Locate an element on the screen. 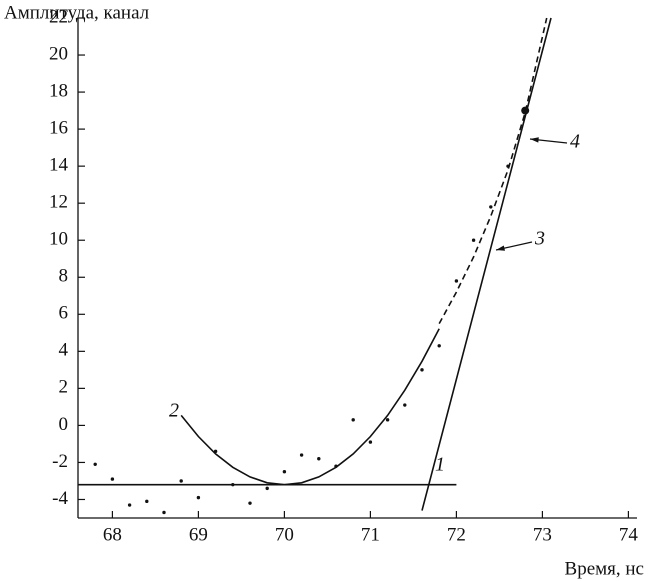 Image resolution: width=648 pixels, height=581 pixels. y-tick-label: 12 is located at coordinates (58, 202).